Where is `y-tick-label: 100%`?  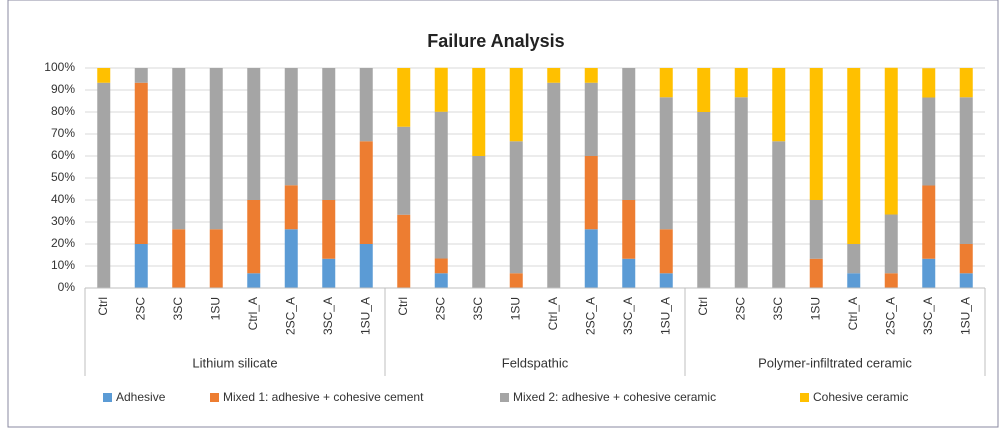
y-tick-label: 100% is located at coordinates (59, 67).